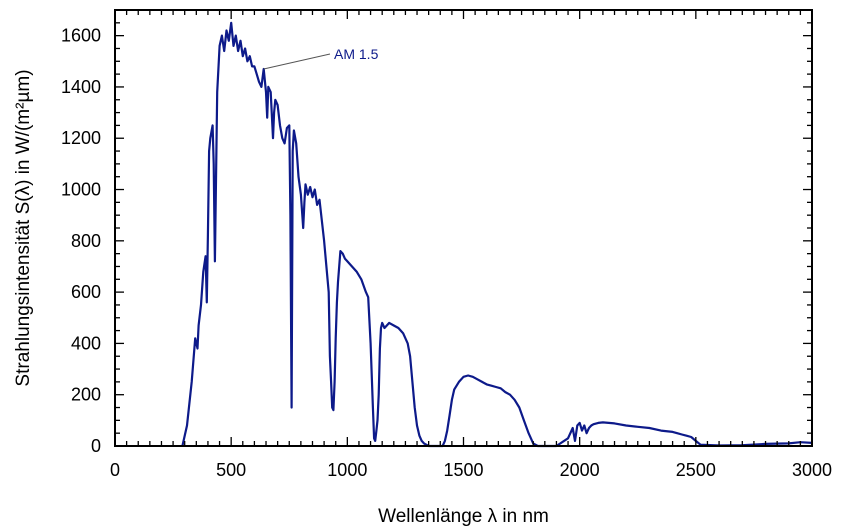 This screenshot has width=842, height=530. Describe the element at coordinates (96, 446) in the screenshot. I see `y-tick-label: 0` at that location.